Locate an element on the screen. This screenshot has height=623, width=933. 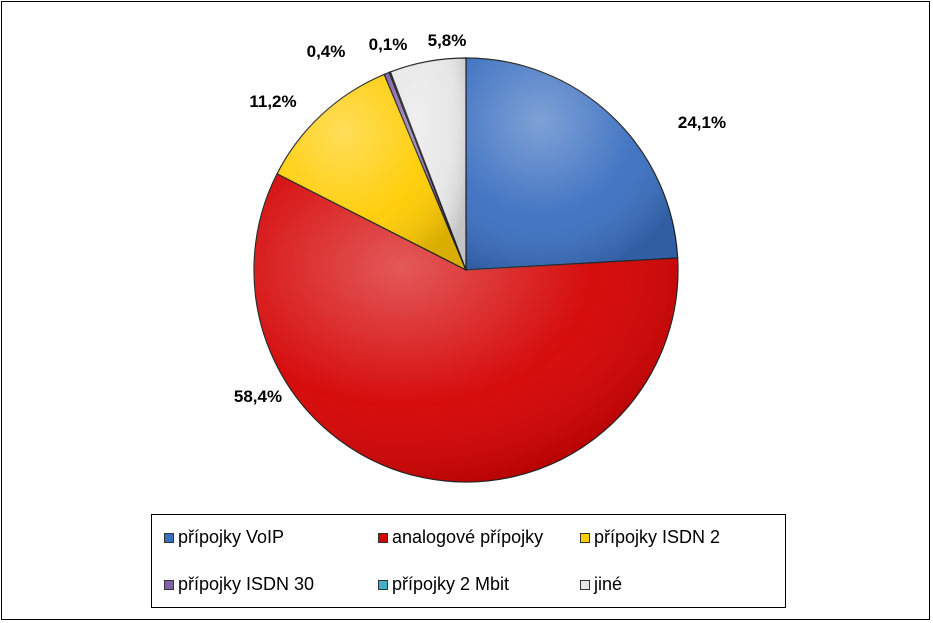
legend-label-2mbit: přípojky 2 Mbit is located at coordinates (451, 584).